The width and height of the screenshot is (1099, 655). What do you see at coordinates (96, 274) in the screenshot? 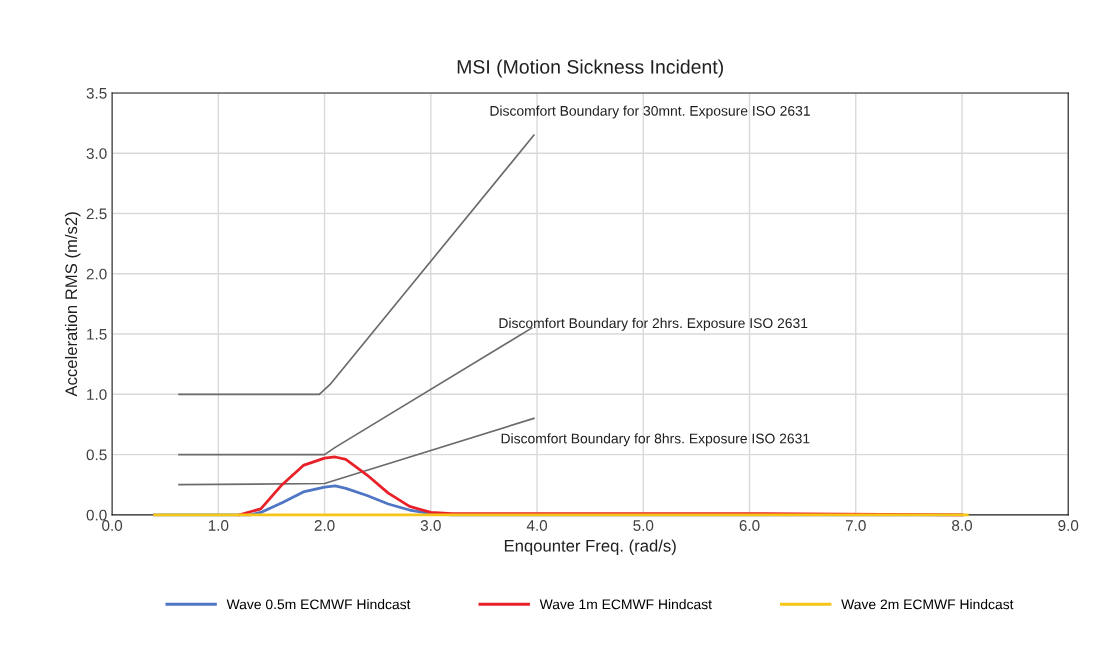
I see `y-tick-label: 2.0` at bounding box center [96, 274].